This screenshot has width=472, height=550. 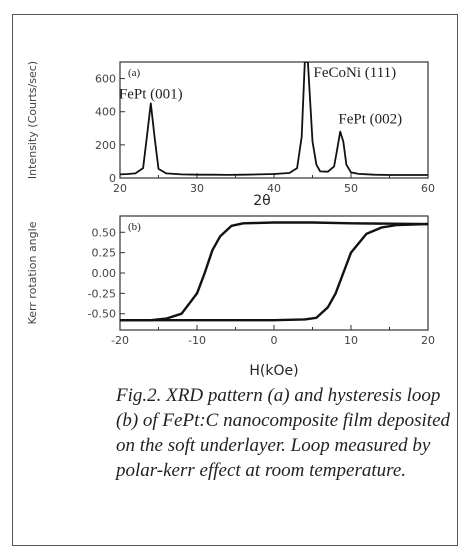 I want to click on chart-b-x-tick-label: 0, so click(x=274, y=340).